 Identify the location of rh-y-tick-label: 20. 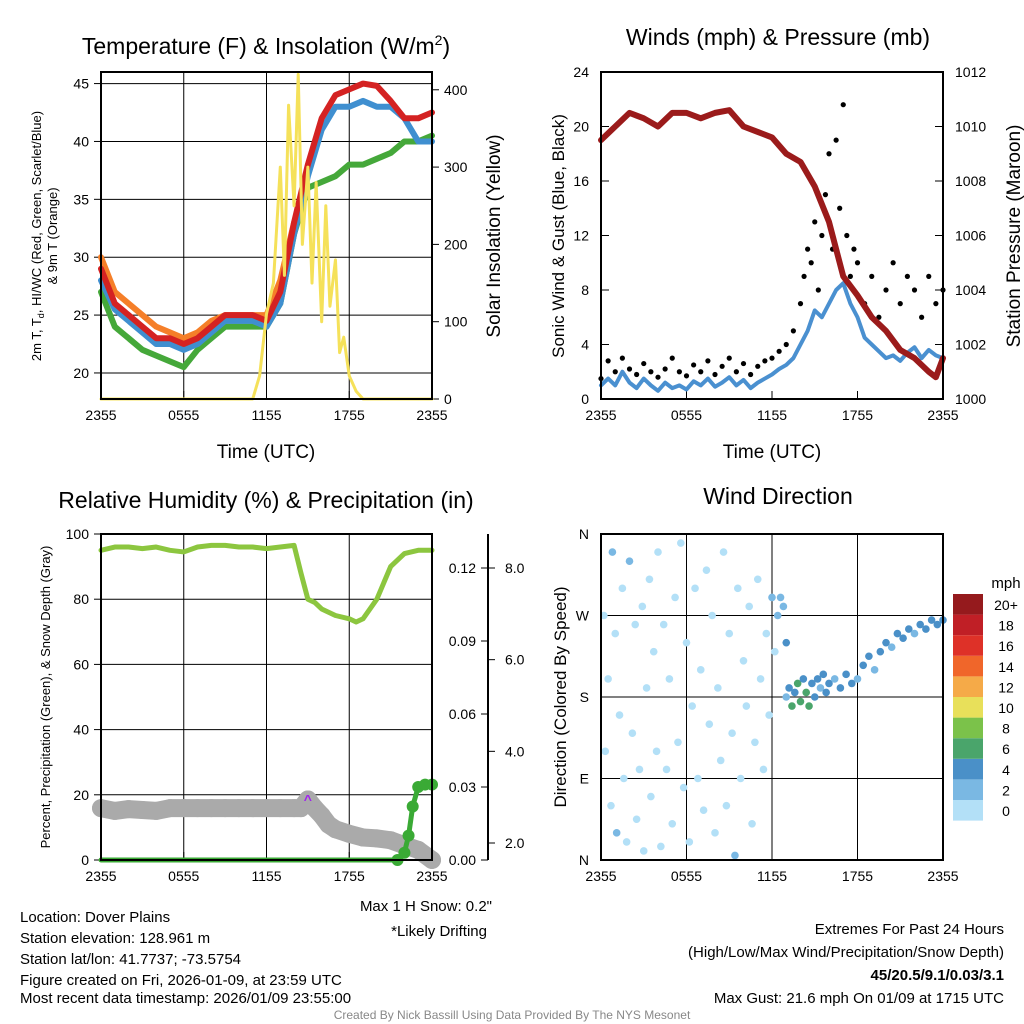
(81, 795).